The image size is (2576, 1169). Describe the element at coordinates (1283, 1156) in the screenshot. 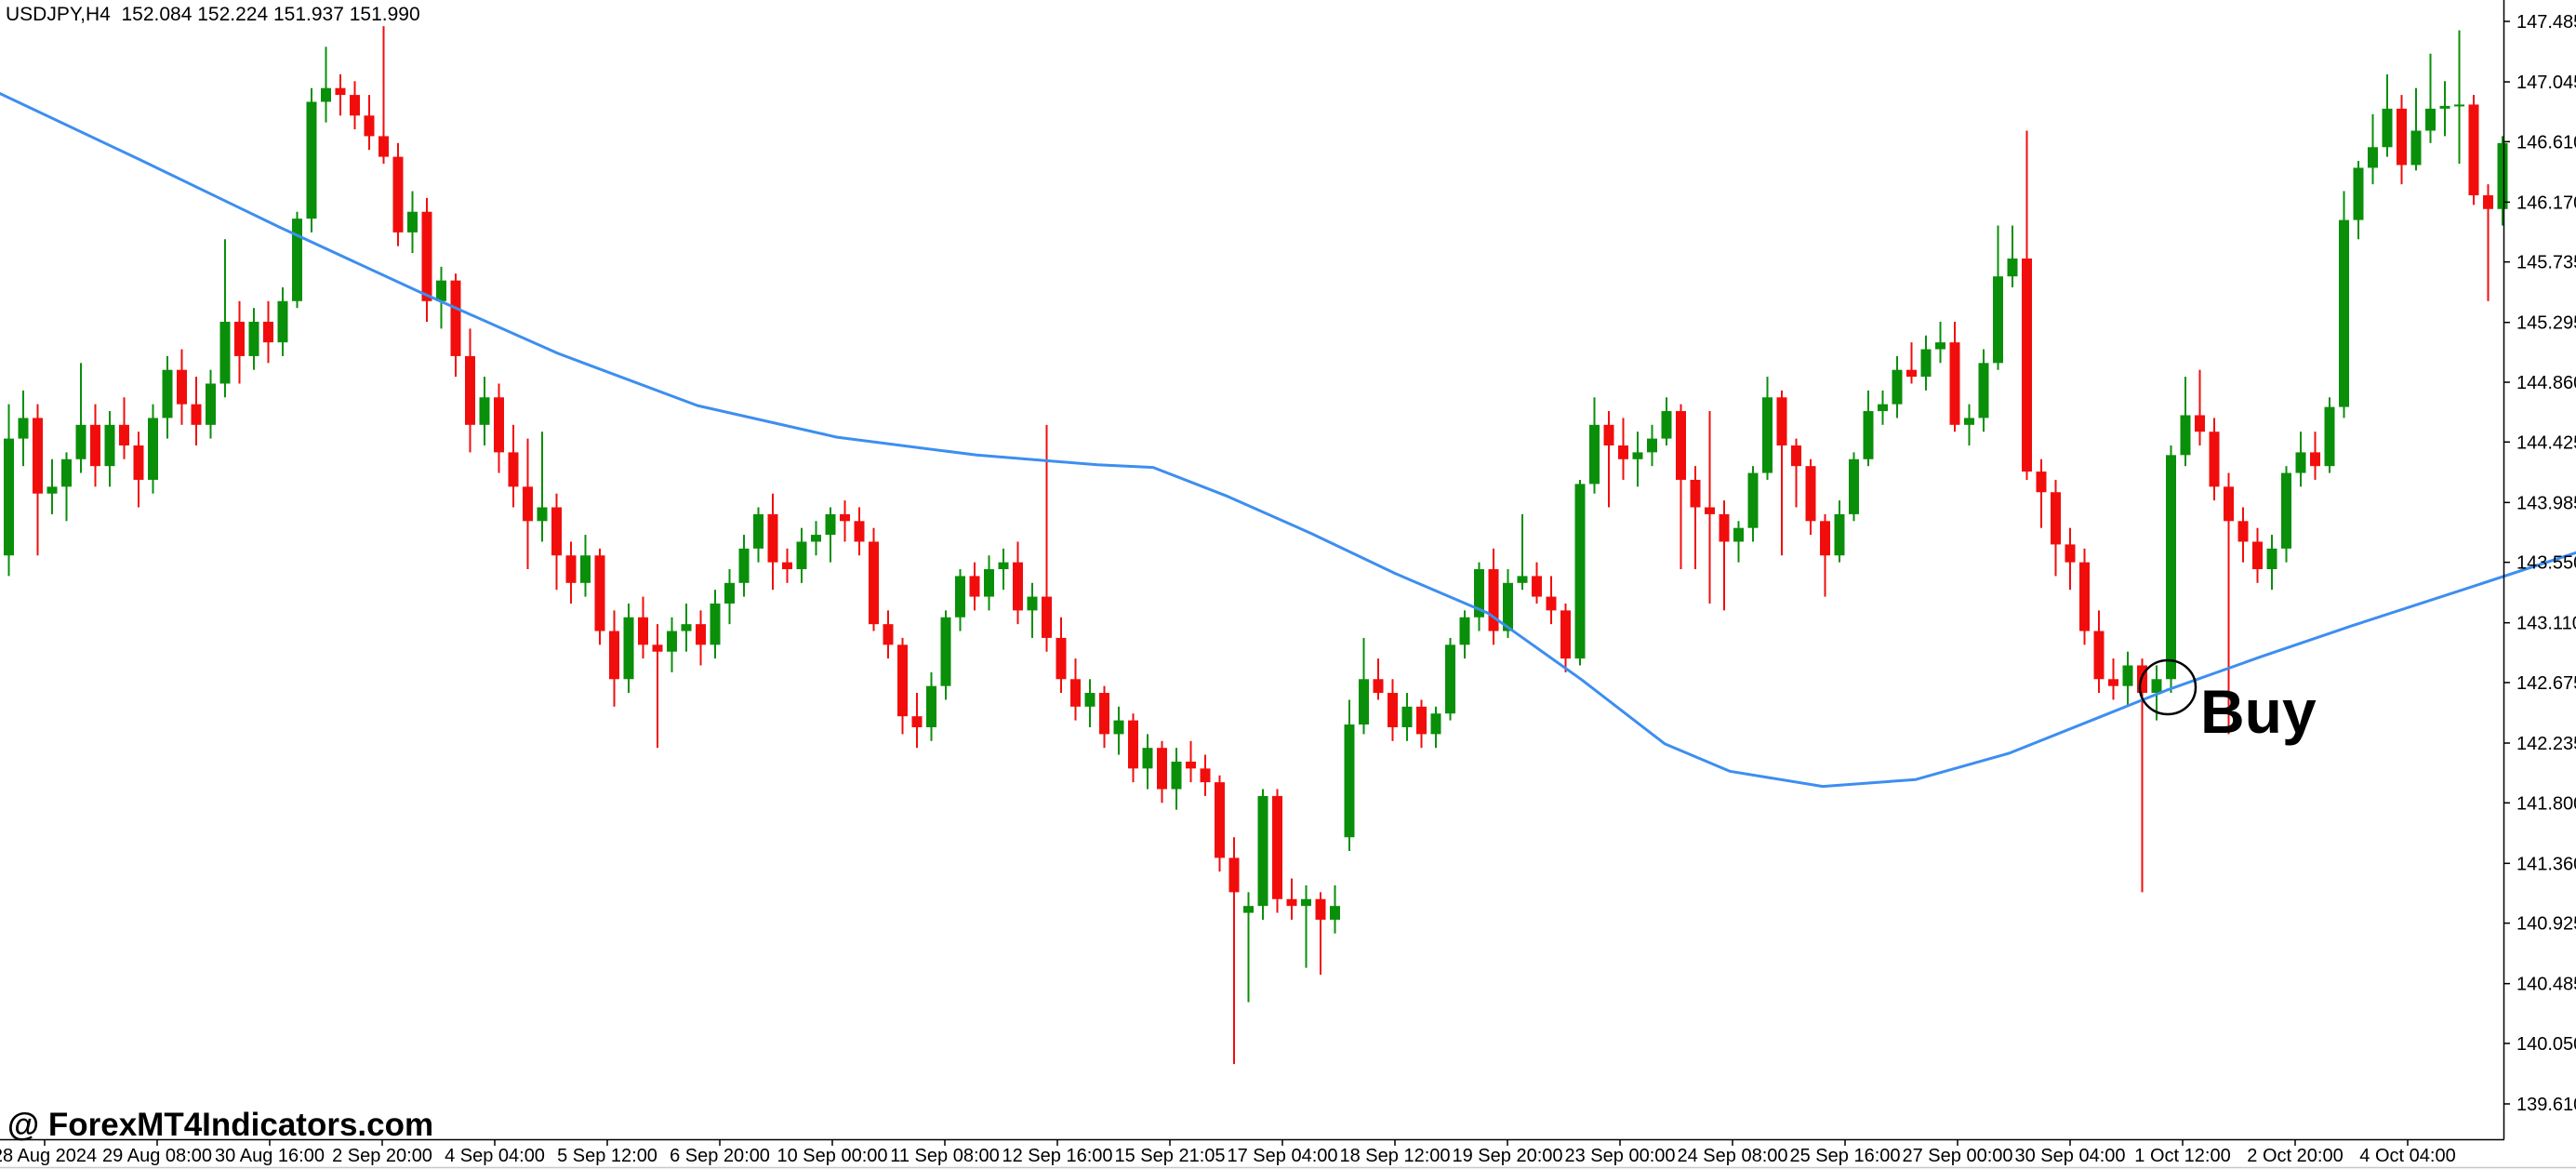

I see `time-axis-label: 17 Sep 04:00` at that location.